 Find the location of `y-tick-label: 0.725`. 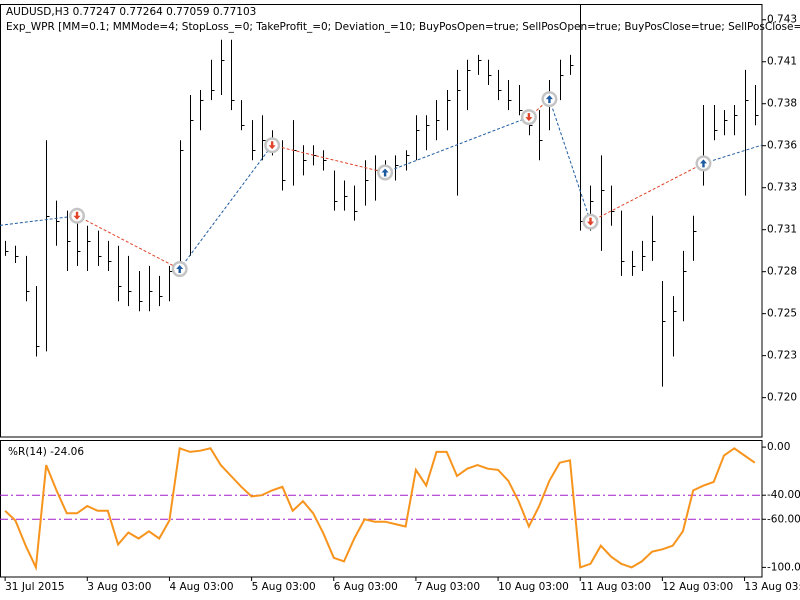

y-tick-label: 0.725 is located at coordinates (782, 314).